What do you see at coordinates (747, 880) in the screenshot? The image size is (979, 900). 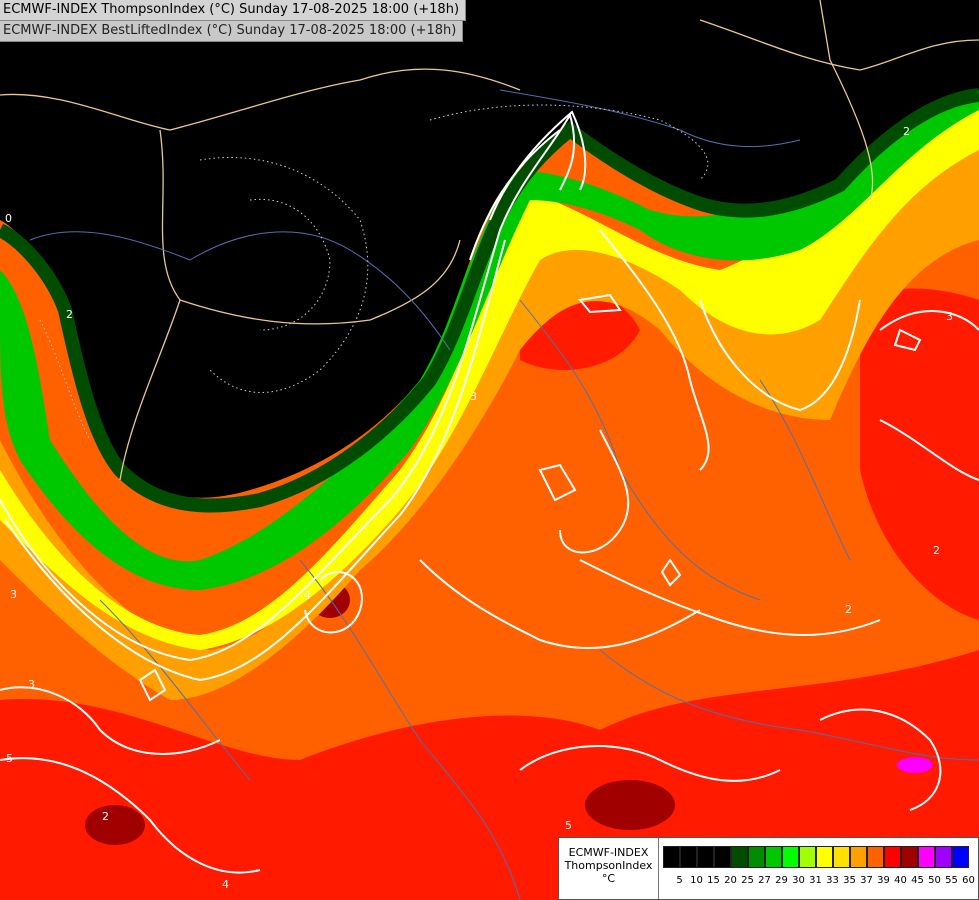 I see `legend-tick-label: 25` at bounding box center [747, 880].